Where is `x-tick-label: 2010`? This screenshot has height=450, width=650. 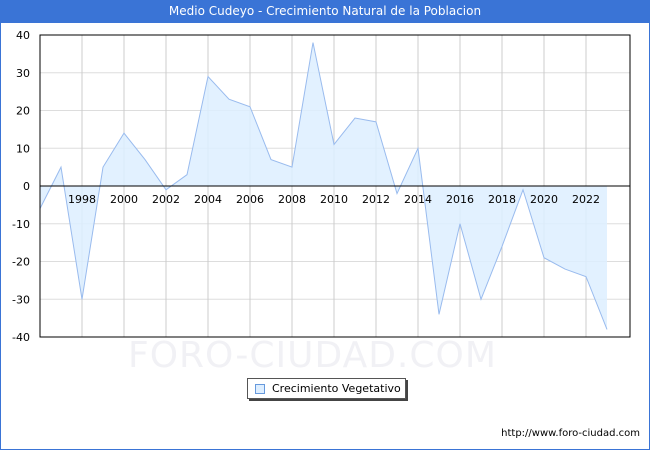
x-tick-label: 2010 is located at coordinates (334, 199).